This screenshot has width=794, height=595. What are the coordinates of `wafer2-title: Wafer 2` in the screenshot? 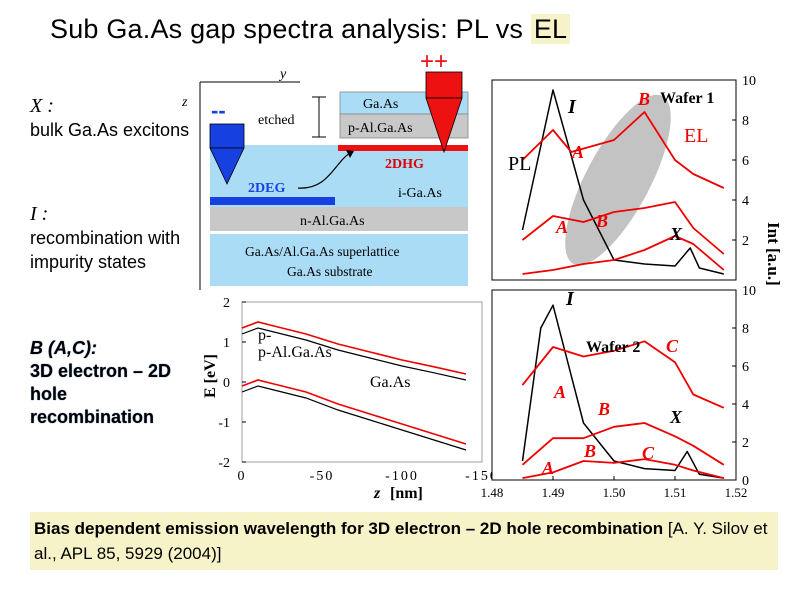 It's located at (613, 347).